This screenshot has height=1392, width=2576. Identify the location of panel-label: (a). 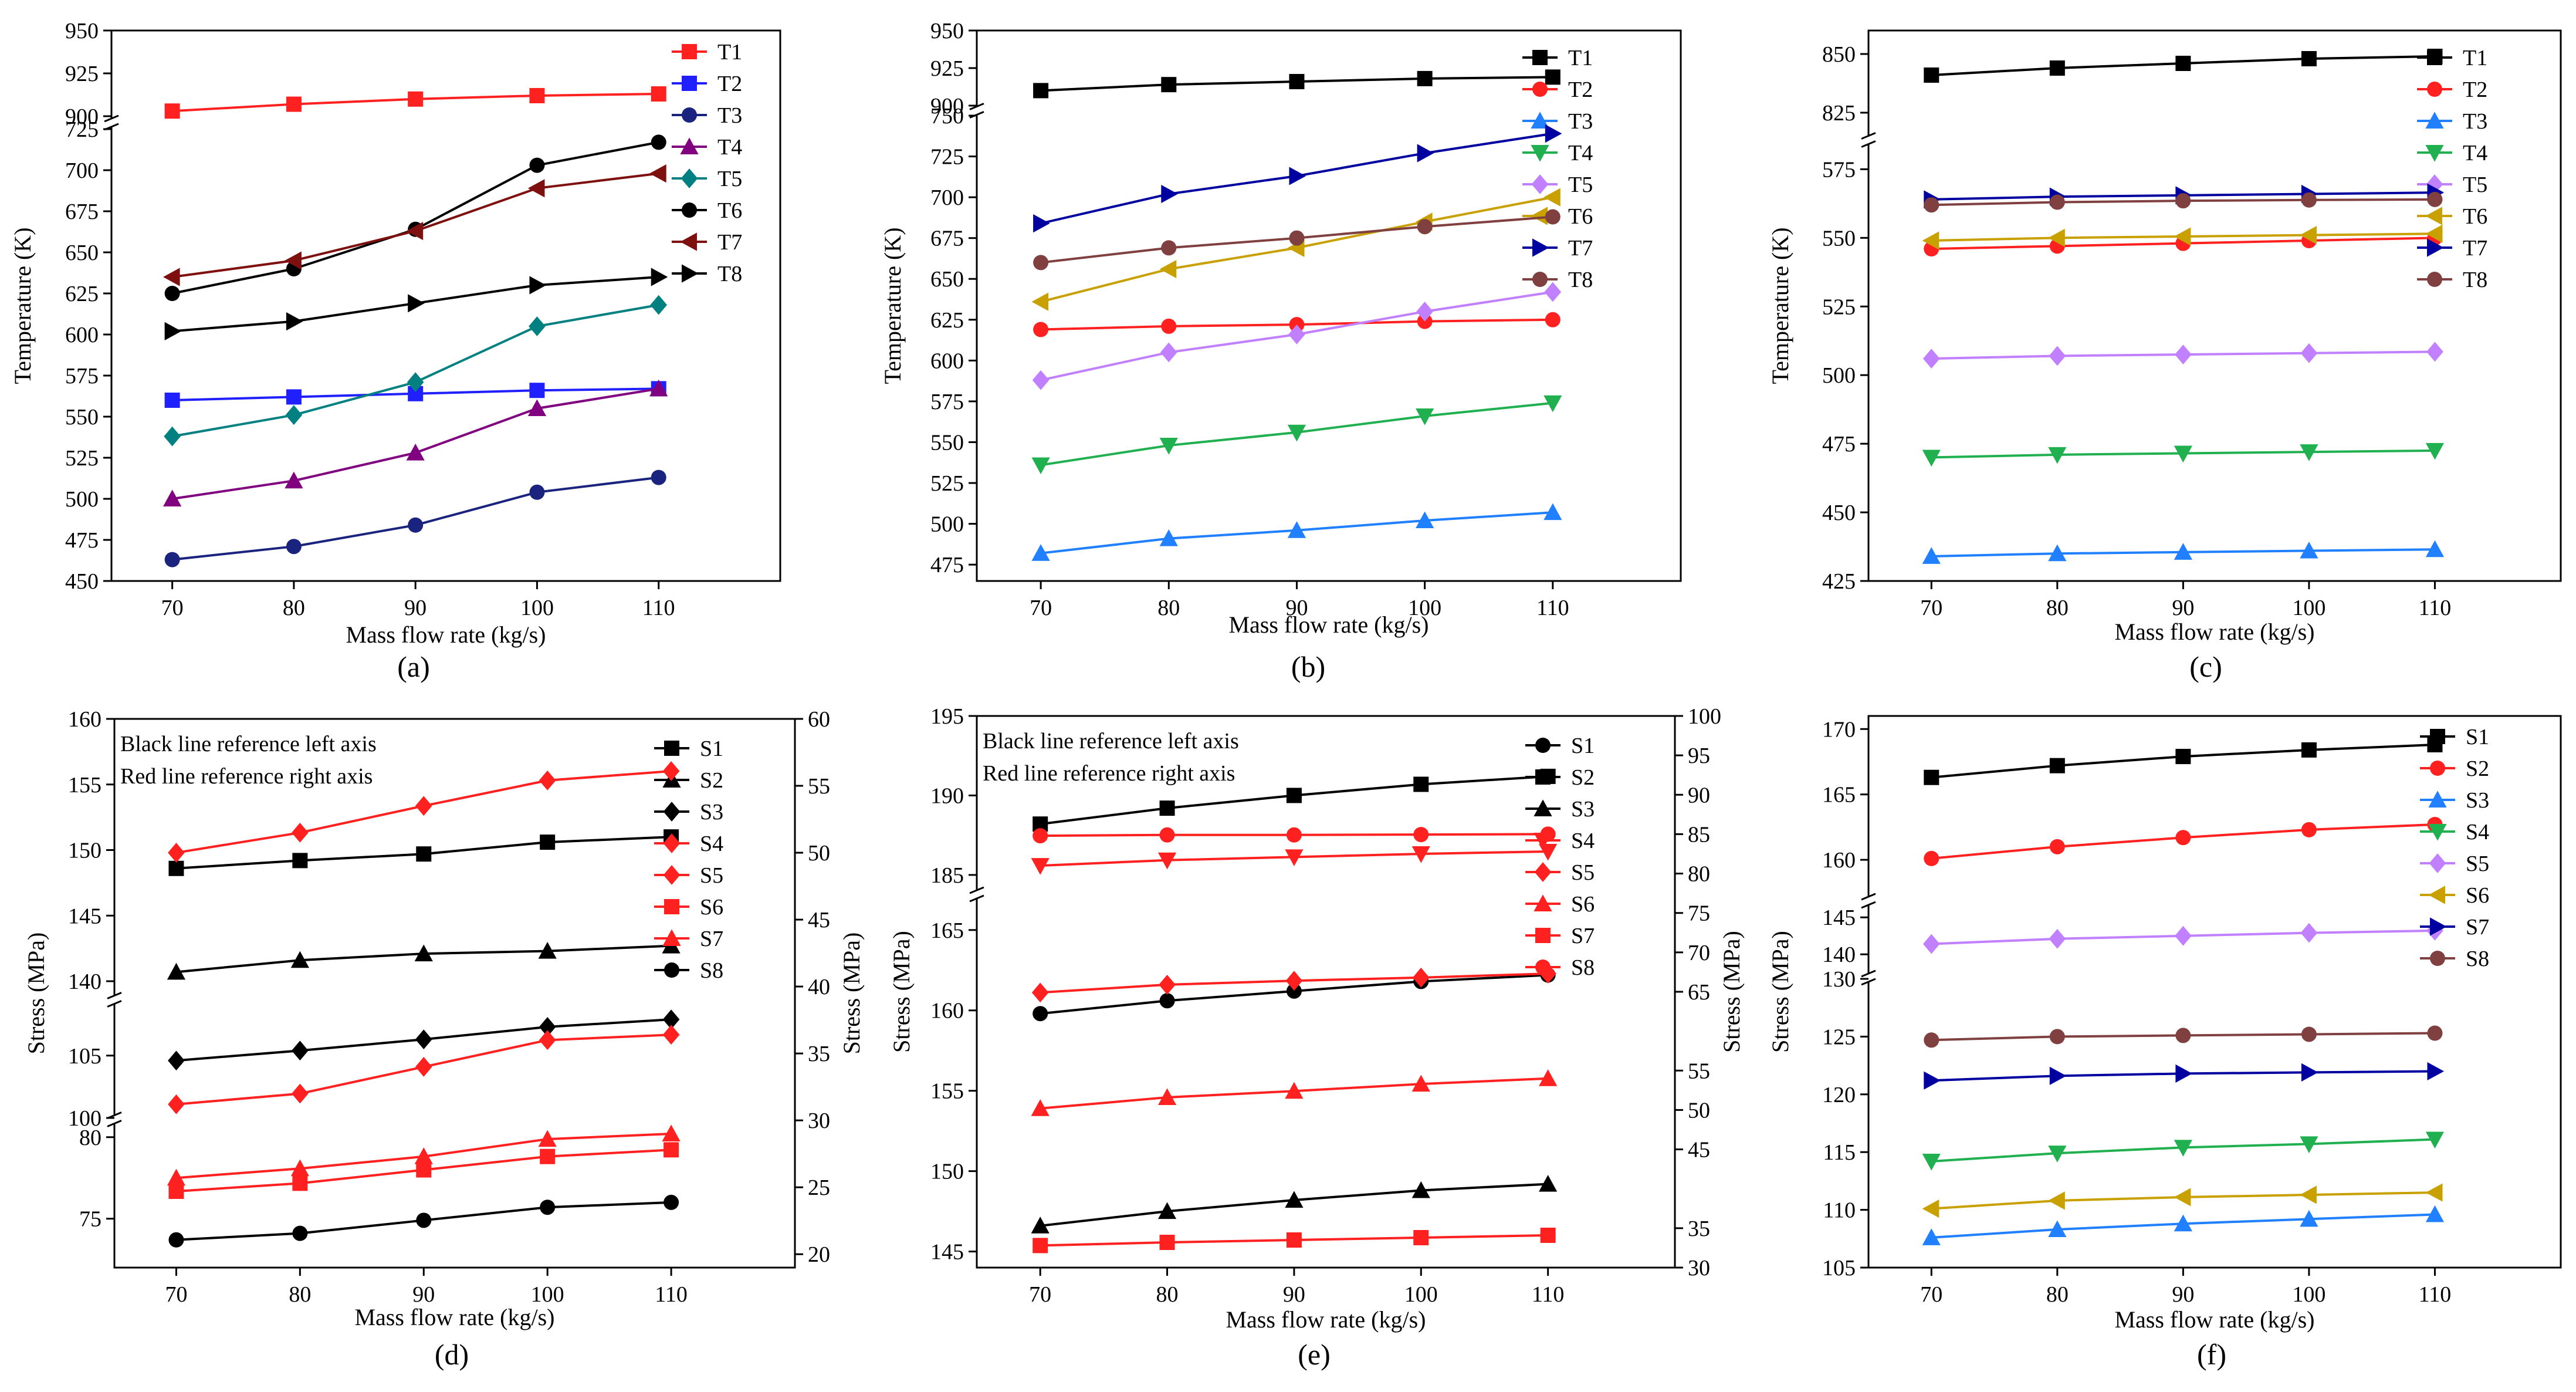
(413, 666).